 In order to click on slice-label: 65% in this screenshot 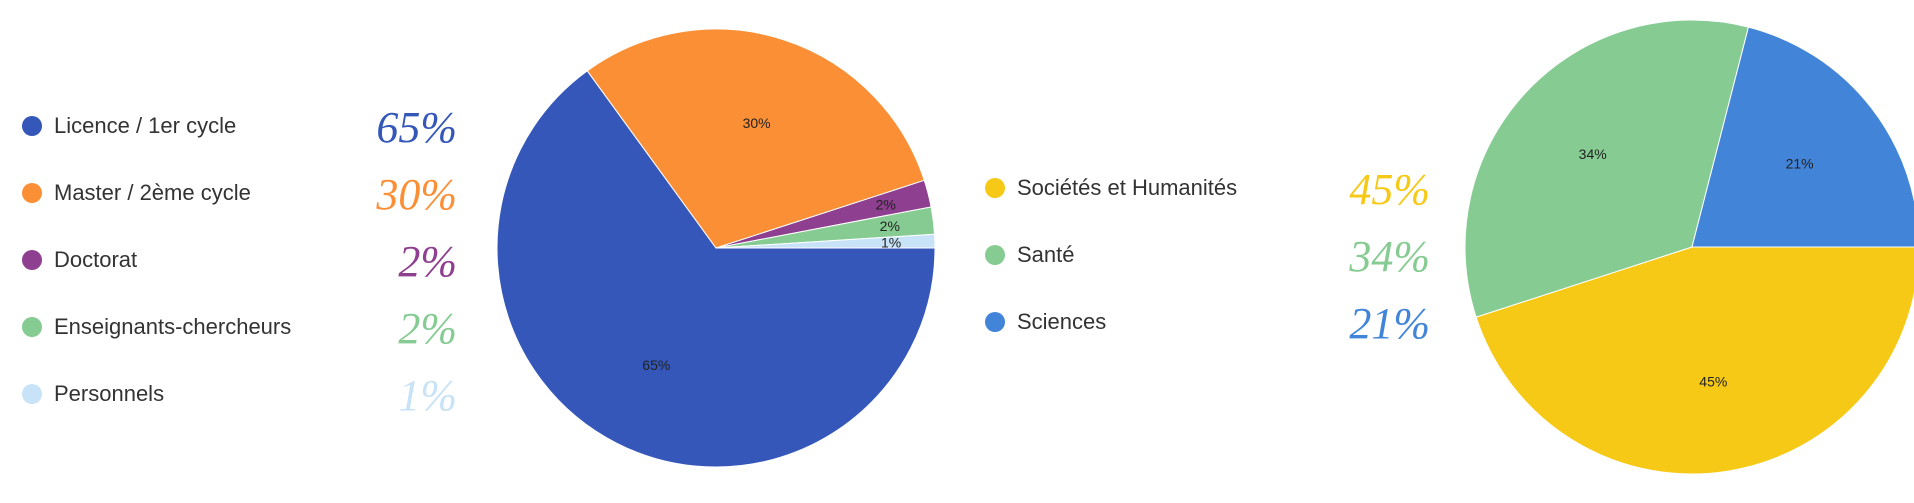, I will do `click(656, 365)`.